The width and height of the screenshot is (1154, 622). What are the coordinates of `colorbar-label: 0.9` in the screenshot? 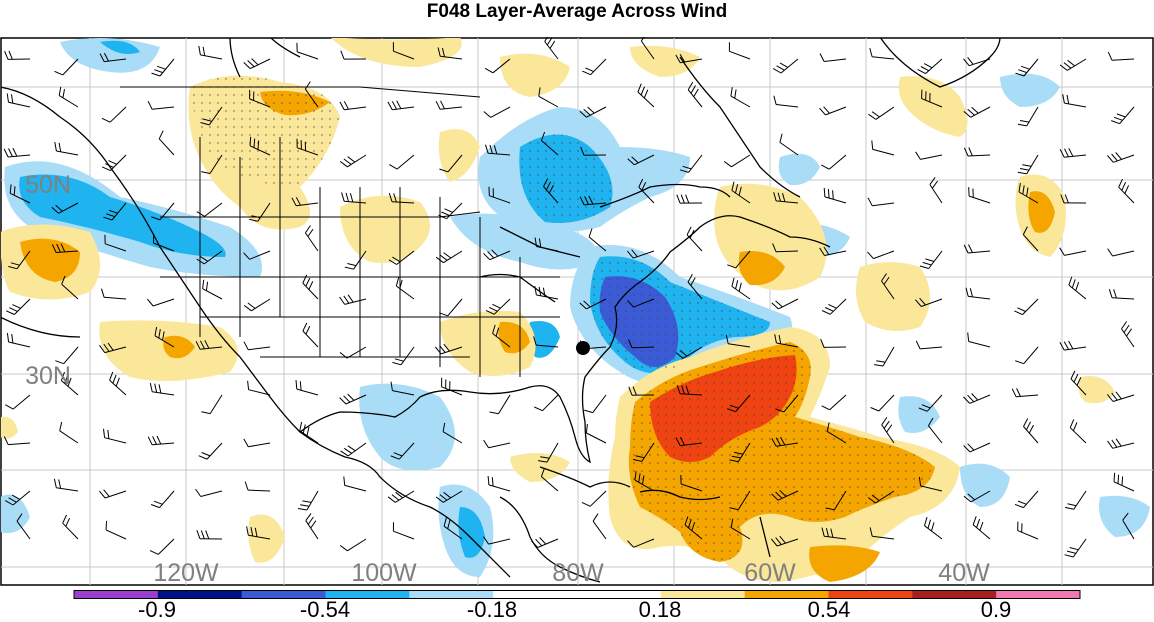 It's located at (996, 609).